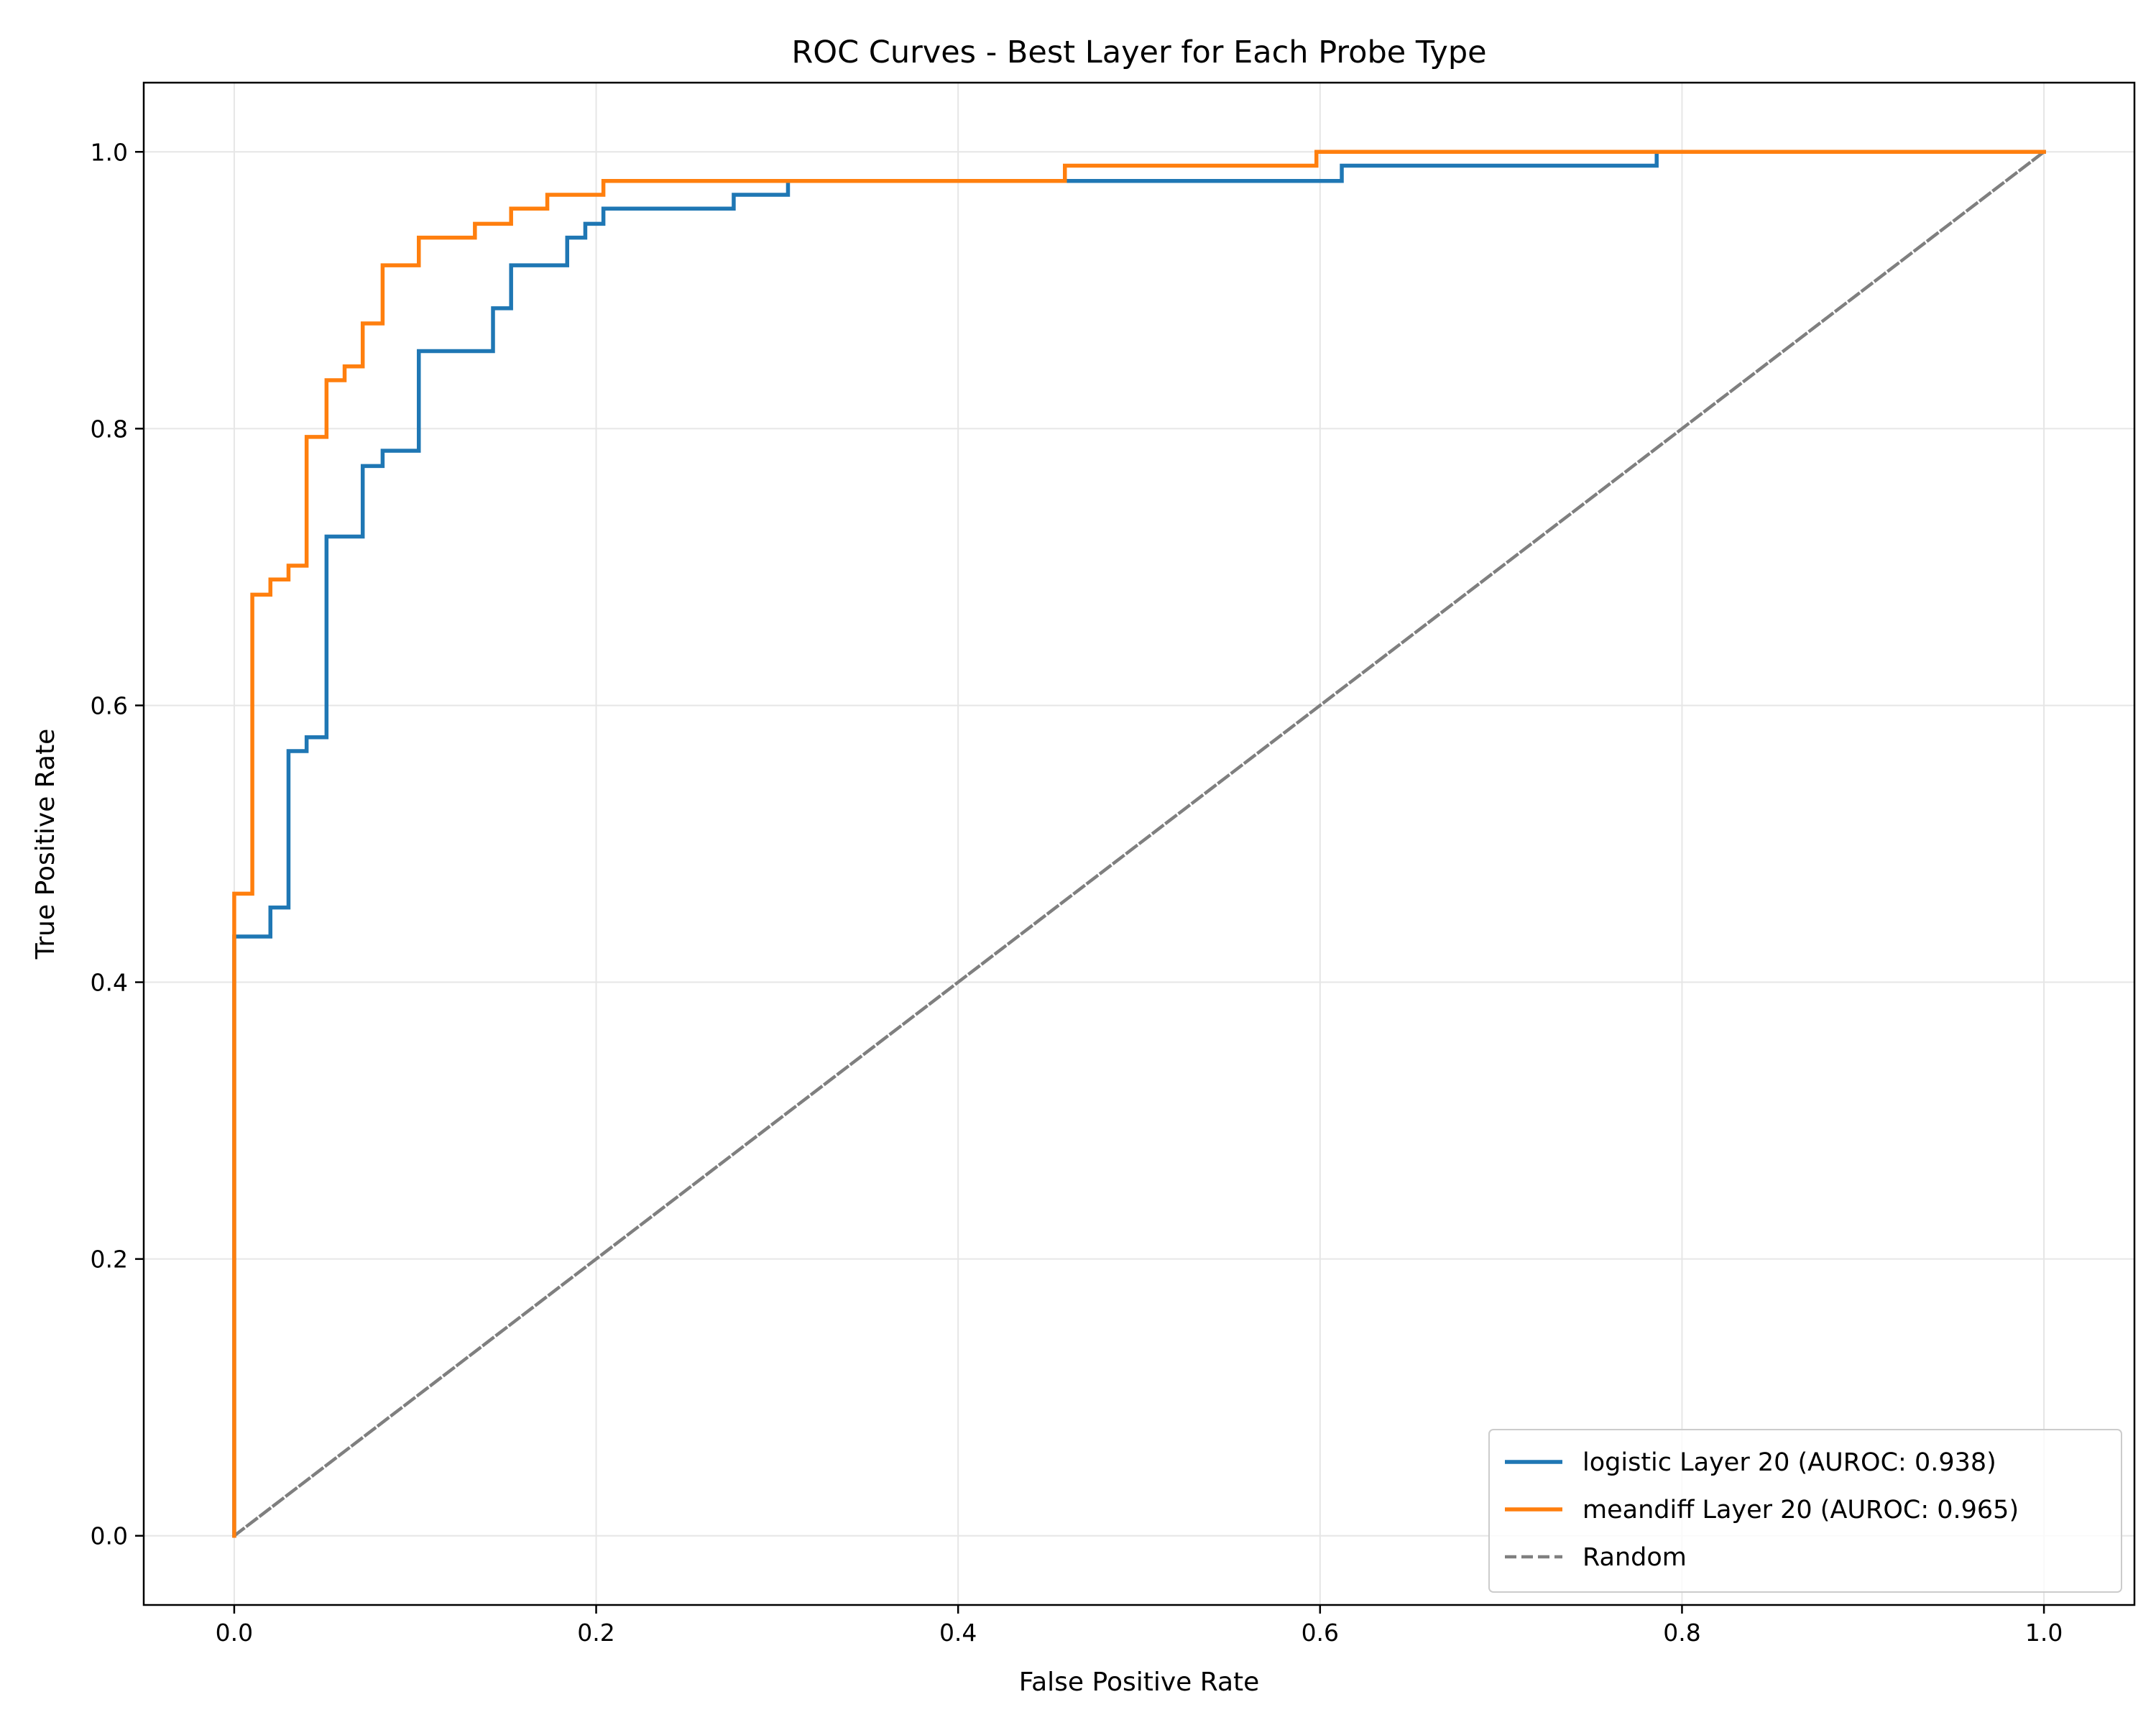 The height and width of the screenshot is (1725, 2156). Describe the element at coordinates (109, 705) in the screenshot. I see `y-tick-label: 0.6` at that location.